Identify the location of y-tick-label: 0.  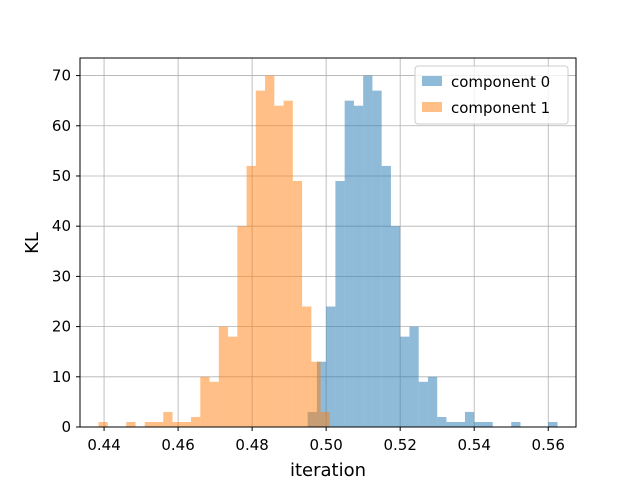
(66, 427).